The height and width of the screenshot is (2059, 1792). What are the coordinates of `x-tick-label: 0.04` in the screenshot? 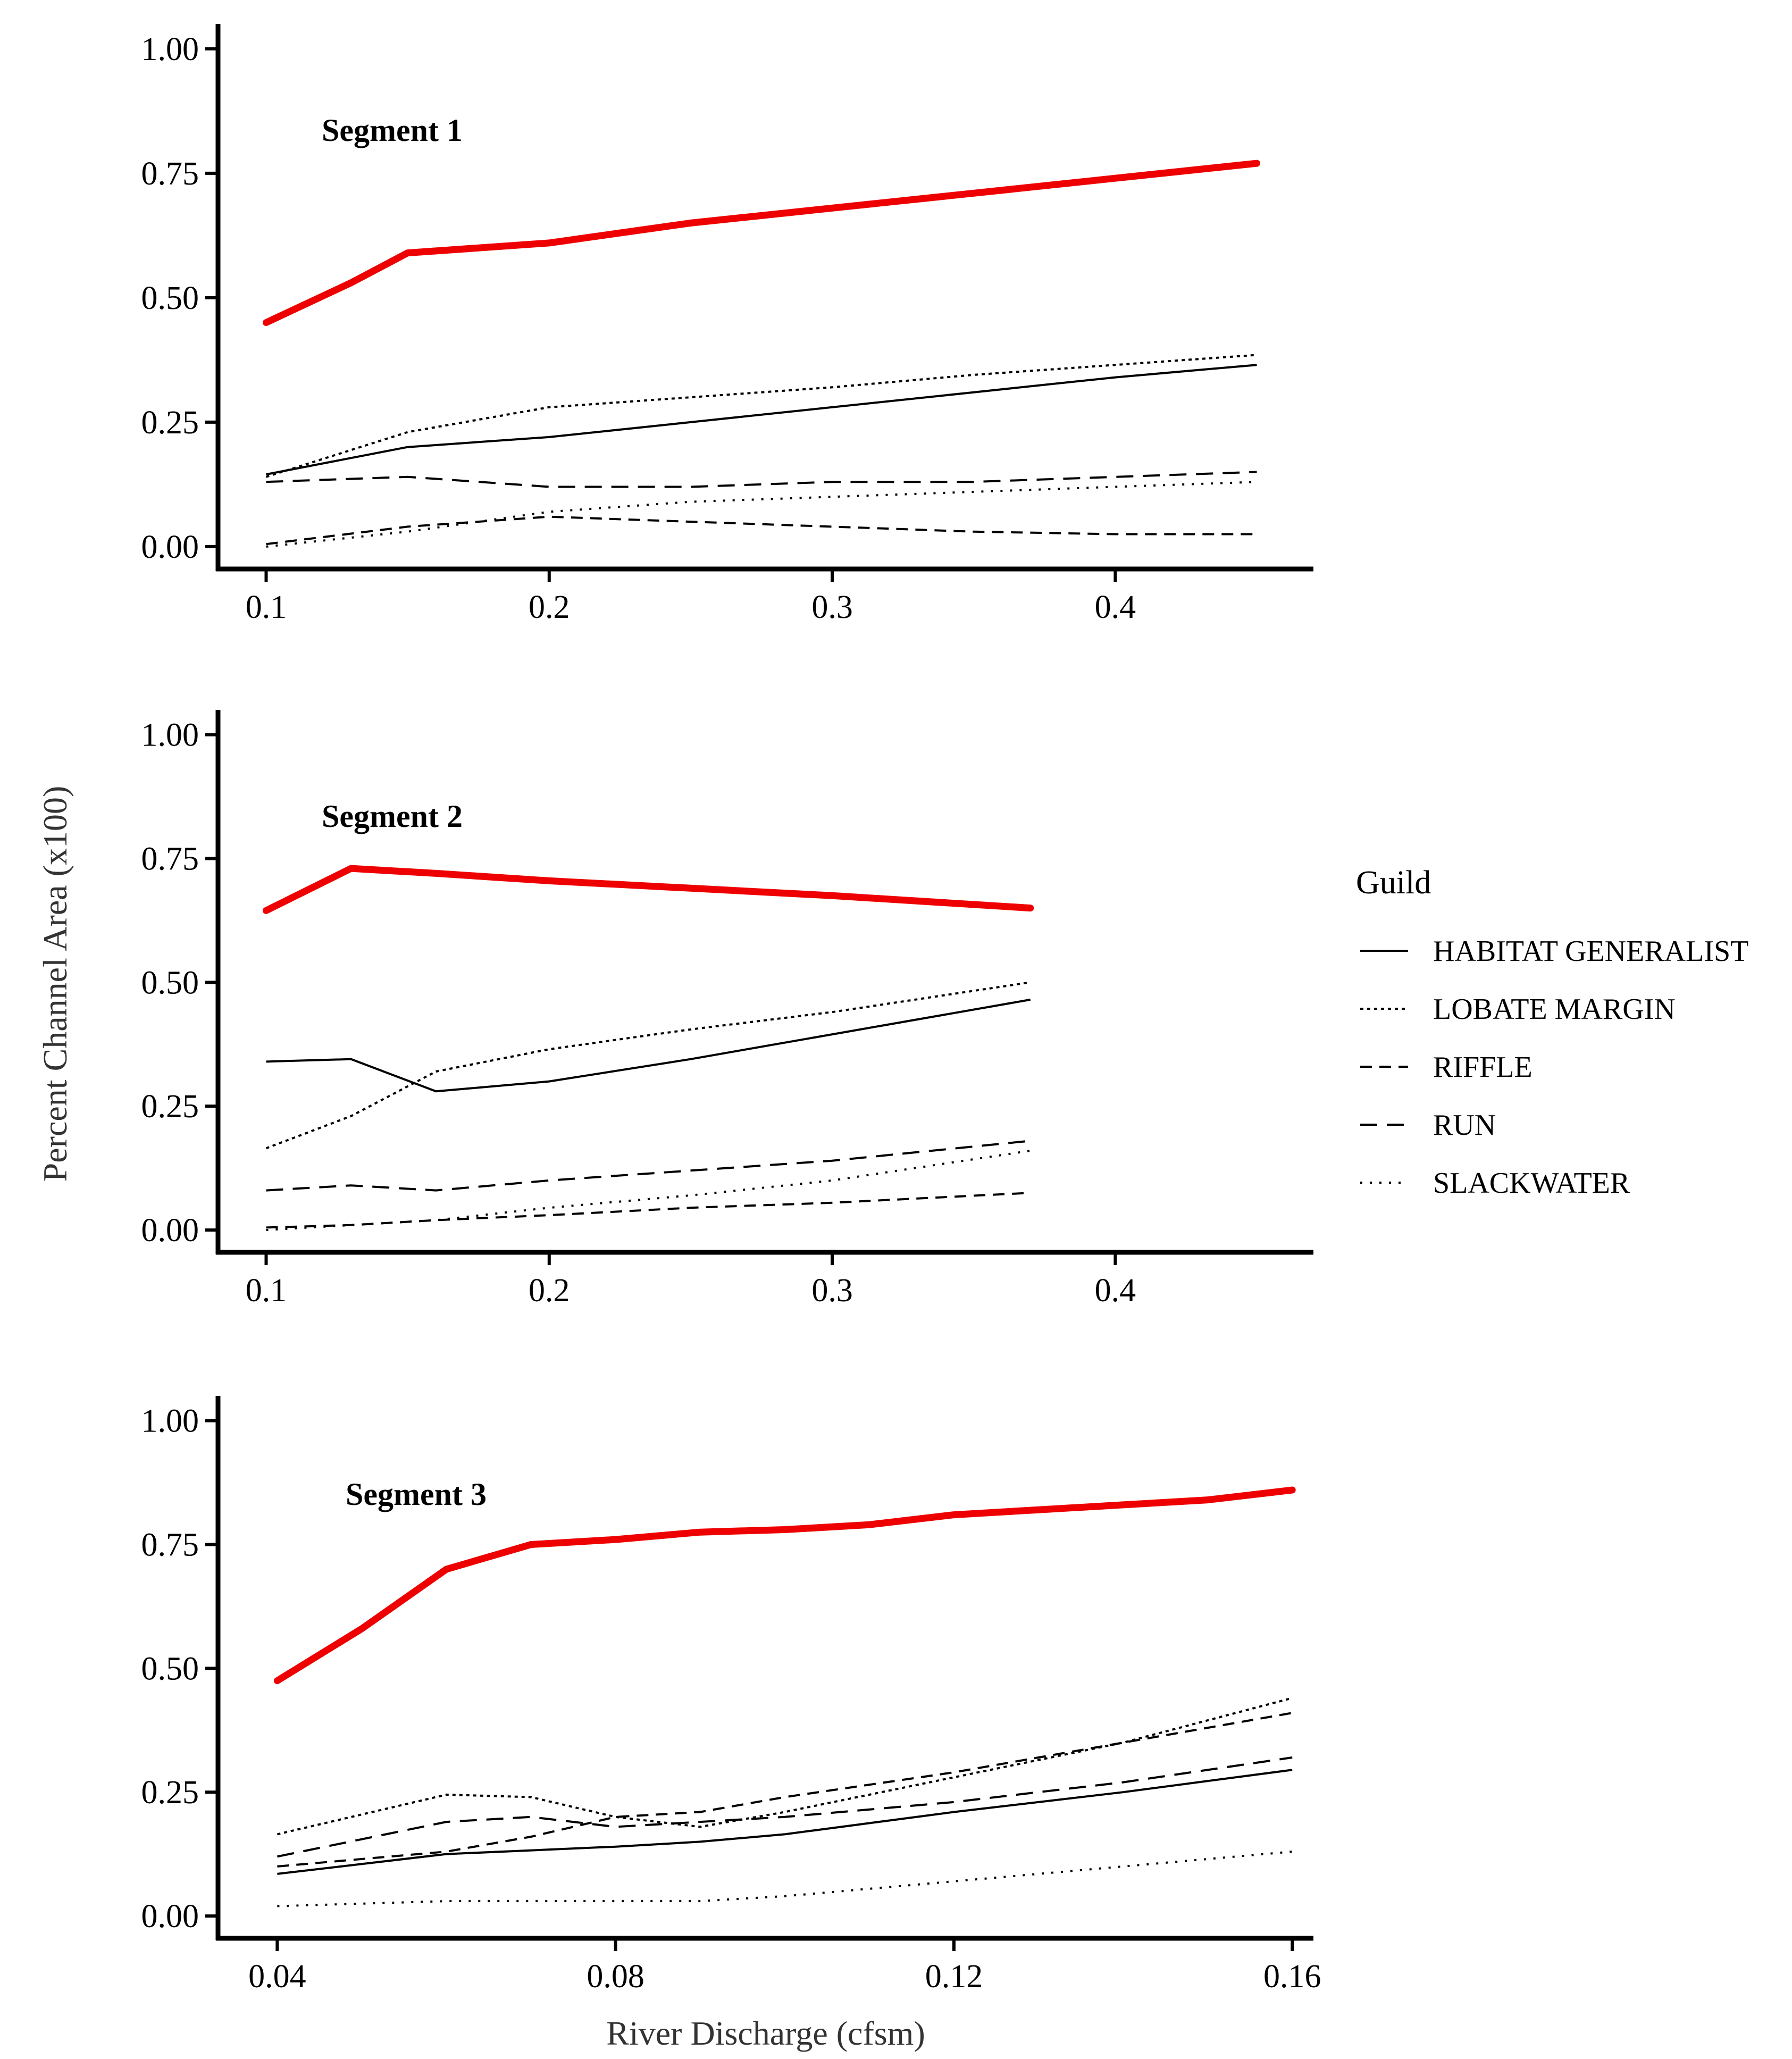 It's located at (277, 1976).